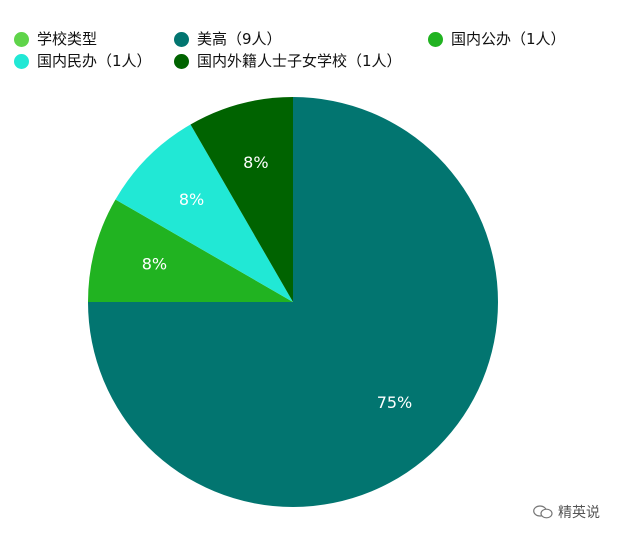 This screenshot has height=536, width=618. I want to click on watermark-text: 精英说, so click(579, 513).